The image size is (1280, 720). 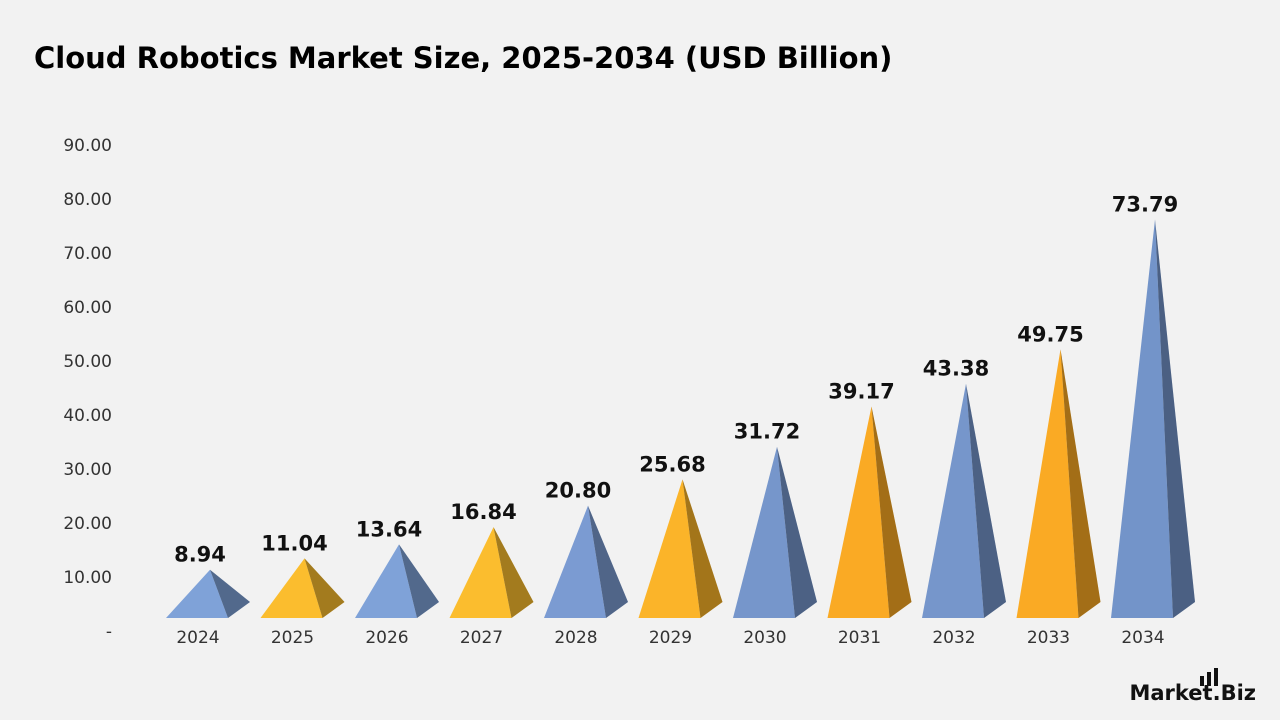 What do you see at coordinates (953, 638) in the screenshot?
I see `x-tick-label: 2032` at bounding box center [953, 638].